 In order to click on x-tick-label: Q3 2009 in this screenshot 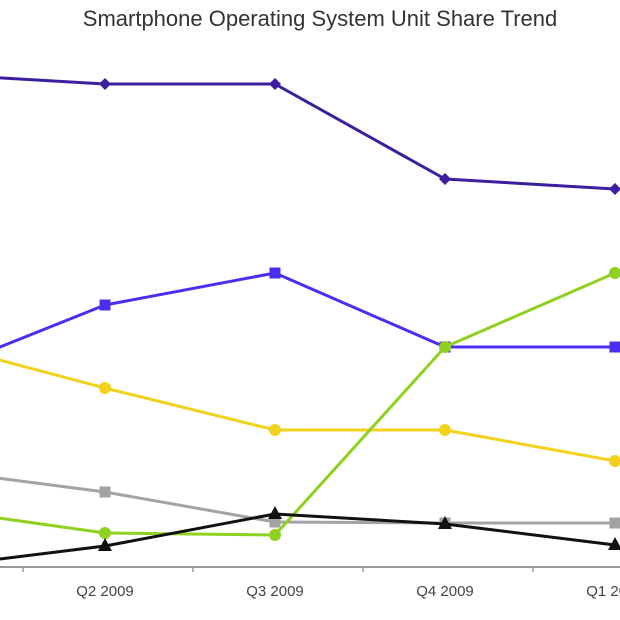, I will do `click(275, 591)`.